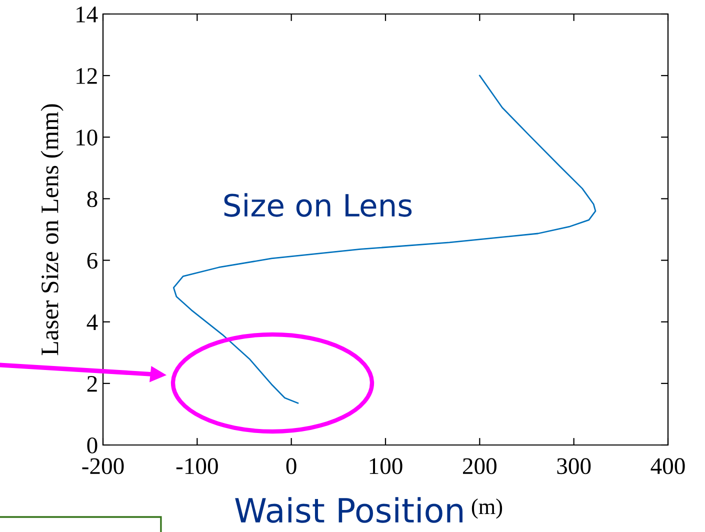  I want to click on x-tick-label: 300, so click(574, 466).